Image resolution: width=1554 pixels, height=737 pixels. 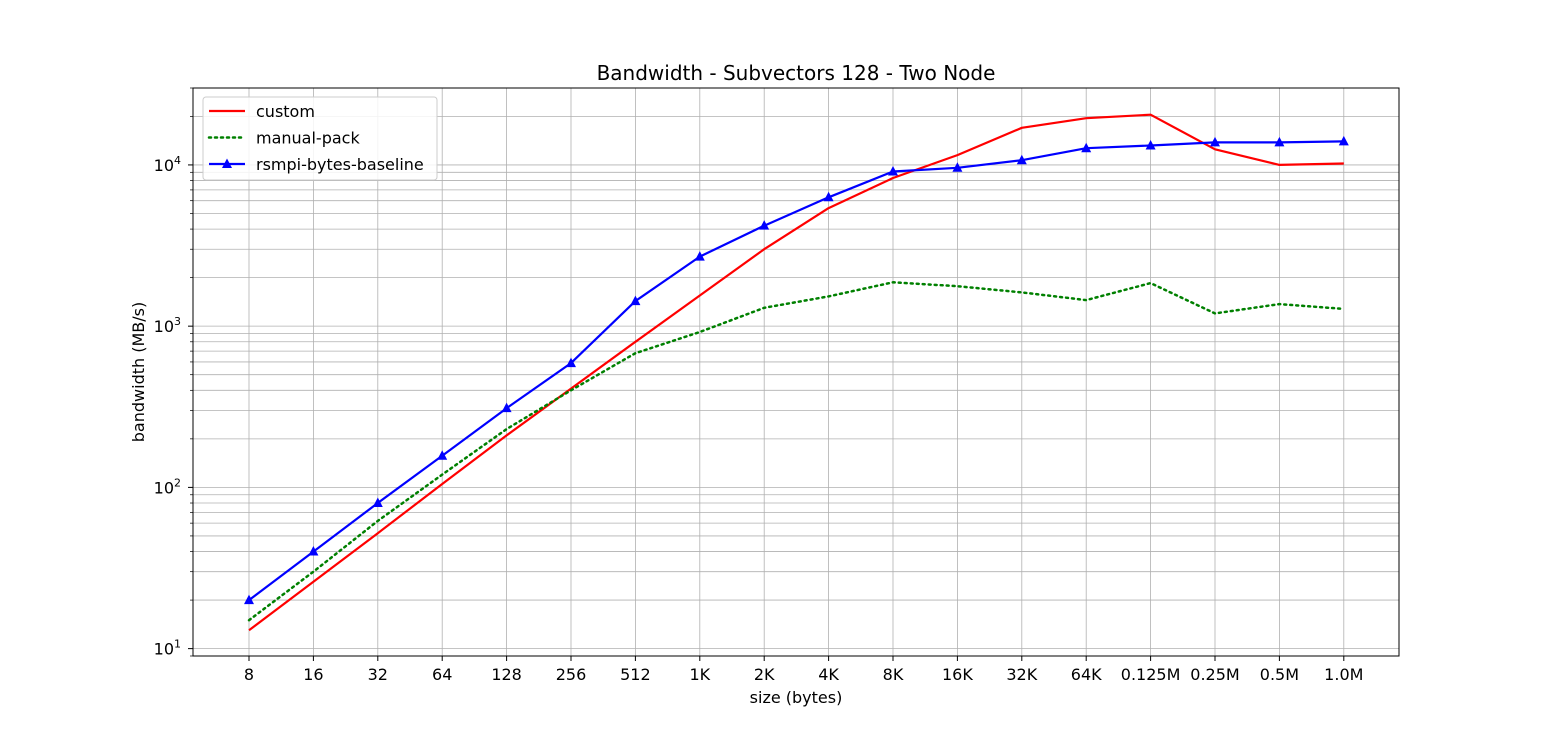 What do you see at coordinates (893, 674) in the screenshot?
I see `x-tick-label: 8K` at bounding box center [893, 674].